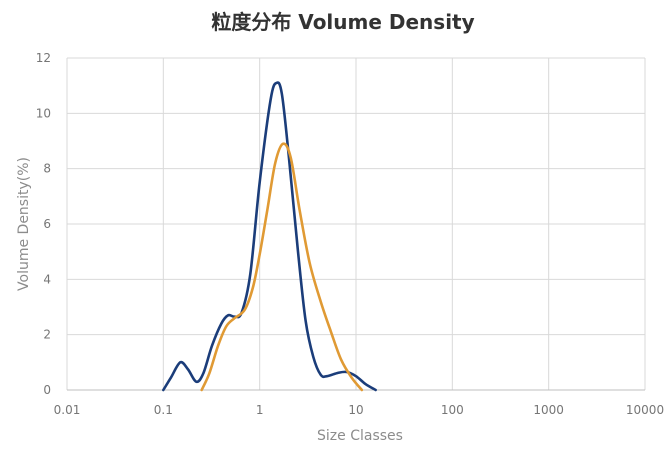 Image resolution: width=667 pixels, height=449 pixels. I want to click on y-tick-label: 8, so click(47, 169).